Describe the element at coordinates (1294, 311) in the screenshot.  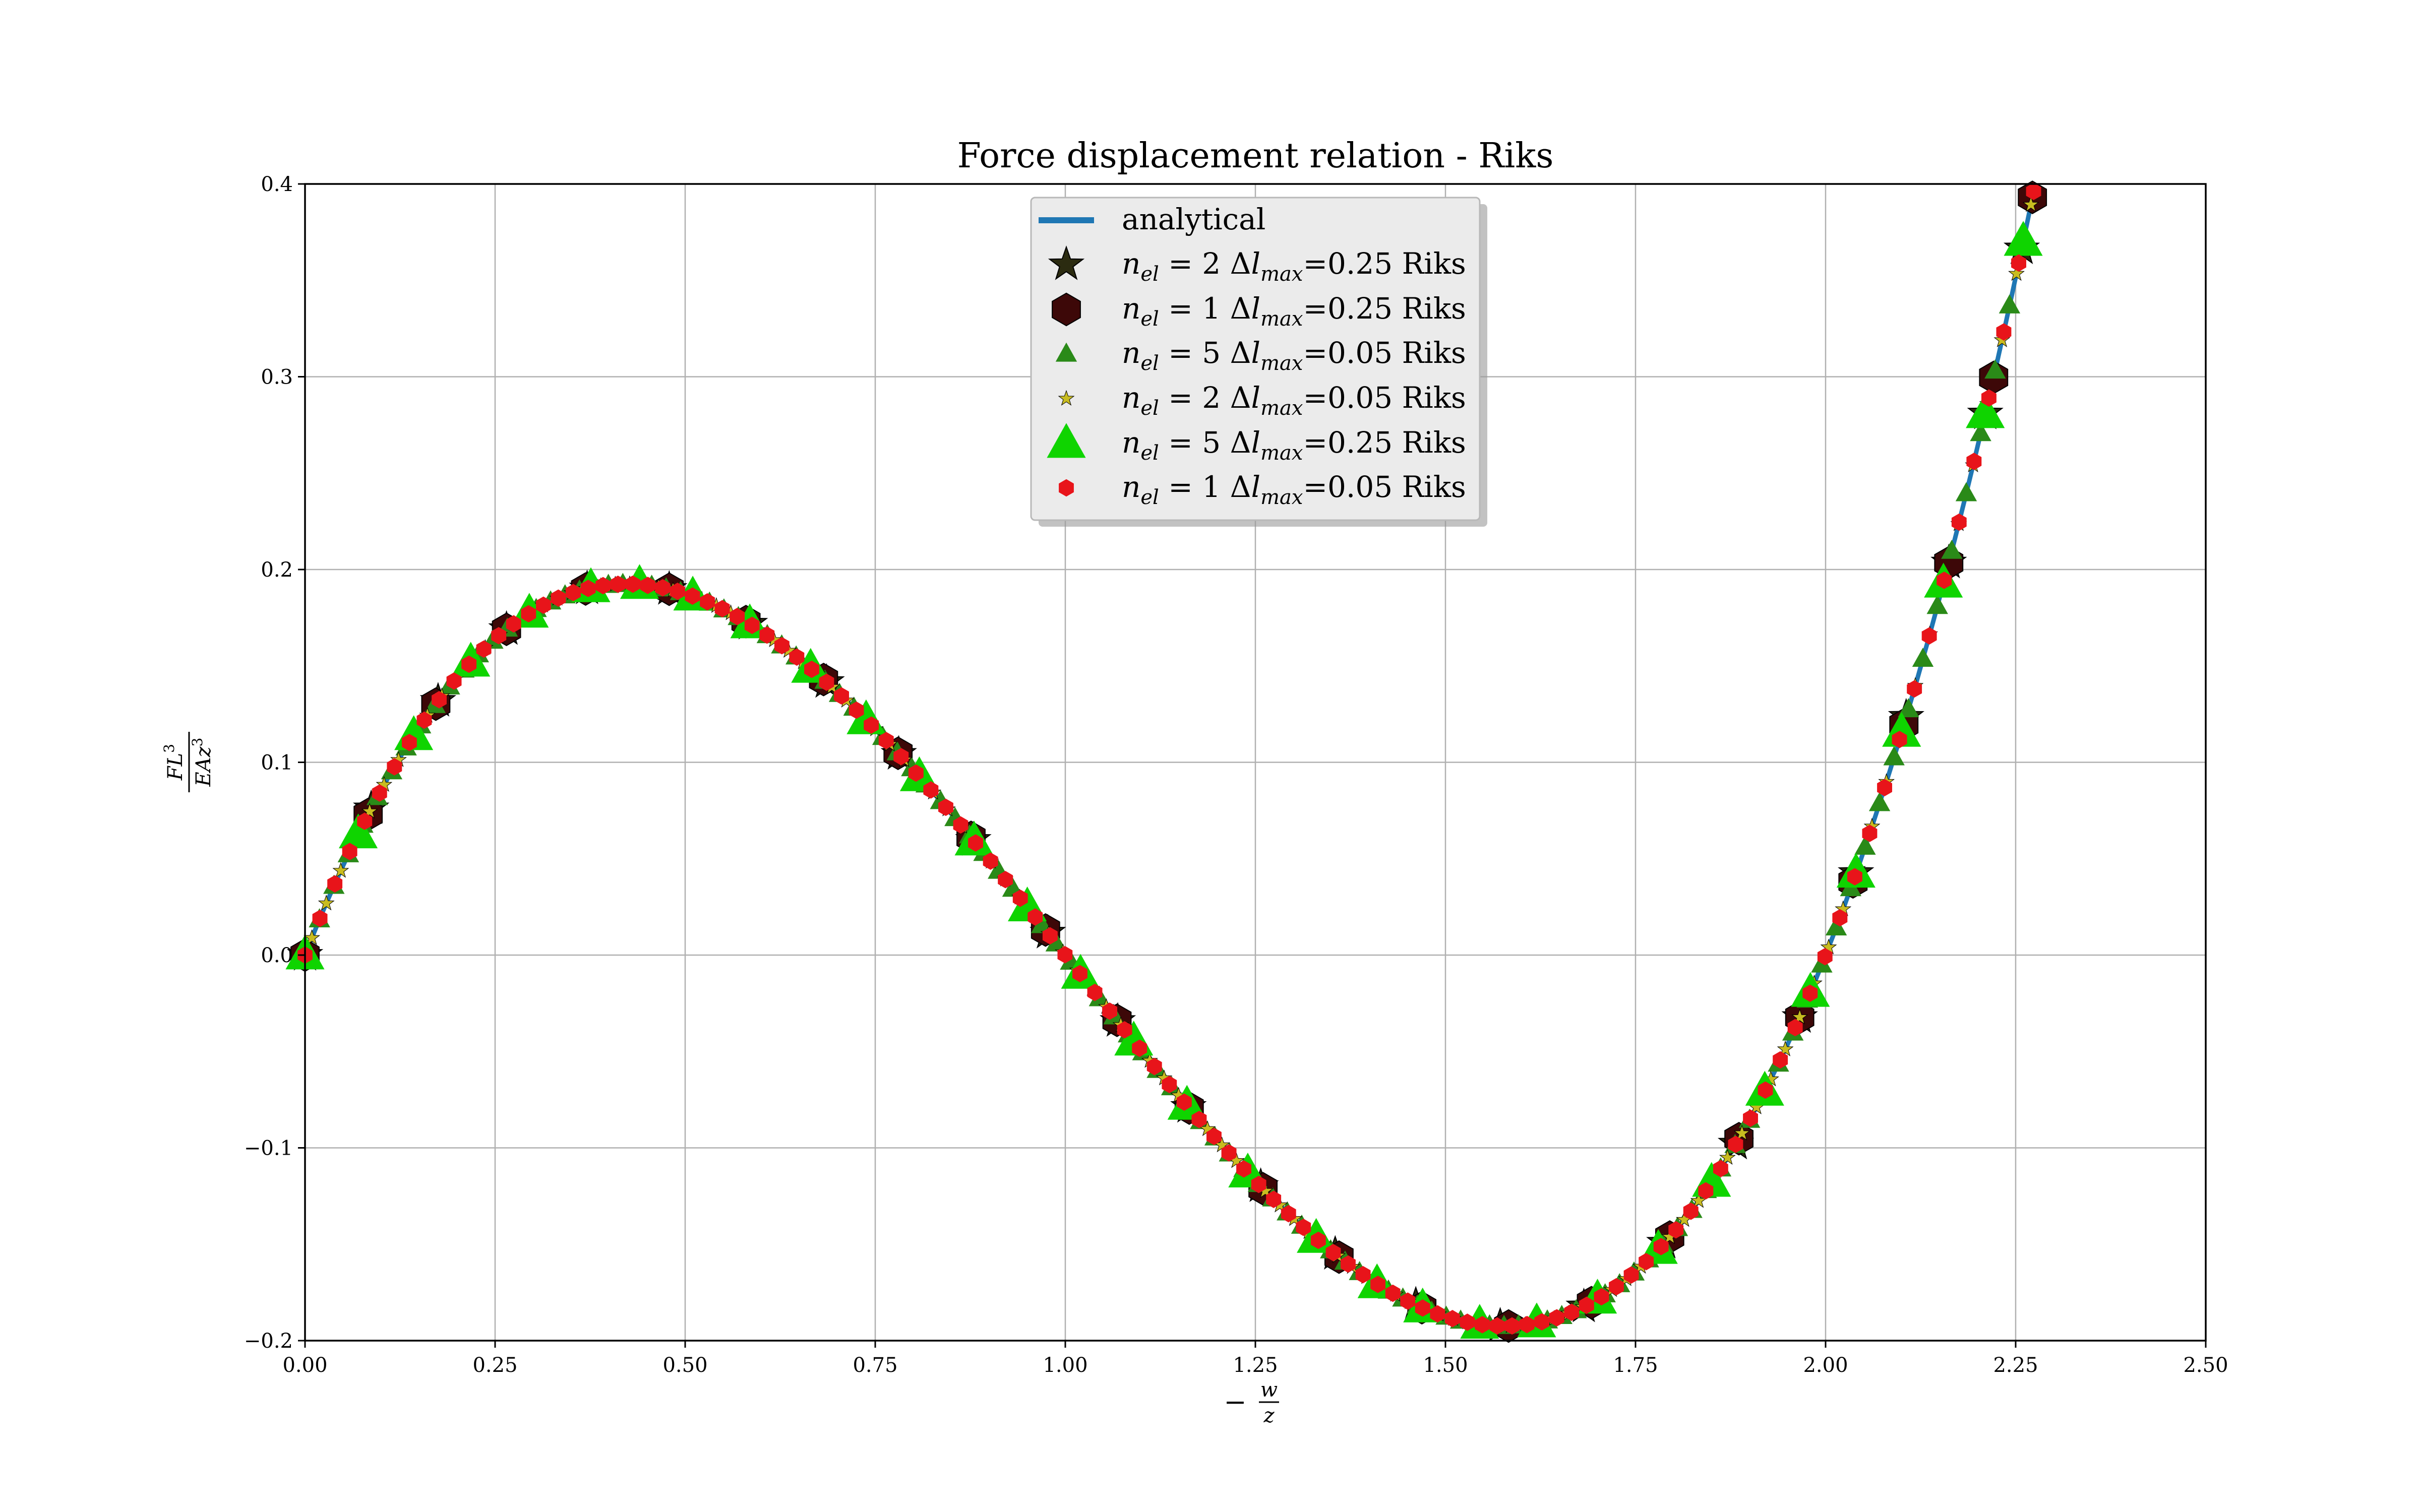
I see `legend-label: nel = 1 Δlmax=0.25 Riks` at that location.